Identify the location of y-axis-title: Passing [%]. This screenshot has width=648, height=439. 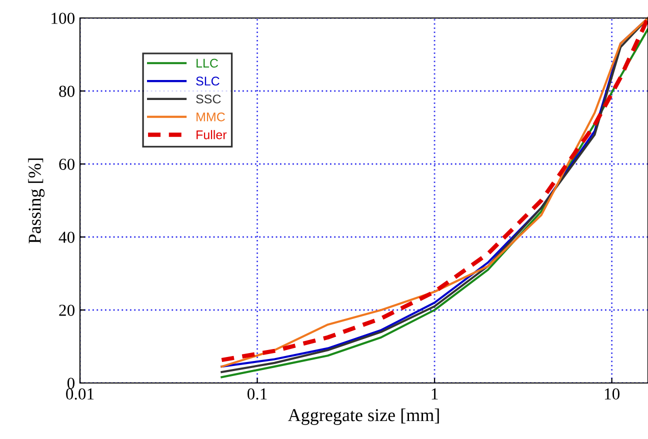
(36, 201).